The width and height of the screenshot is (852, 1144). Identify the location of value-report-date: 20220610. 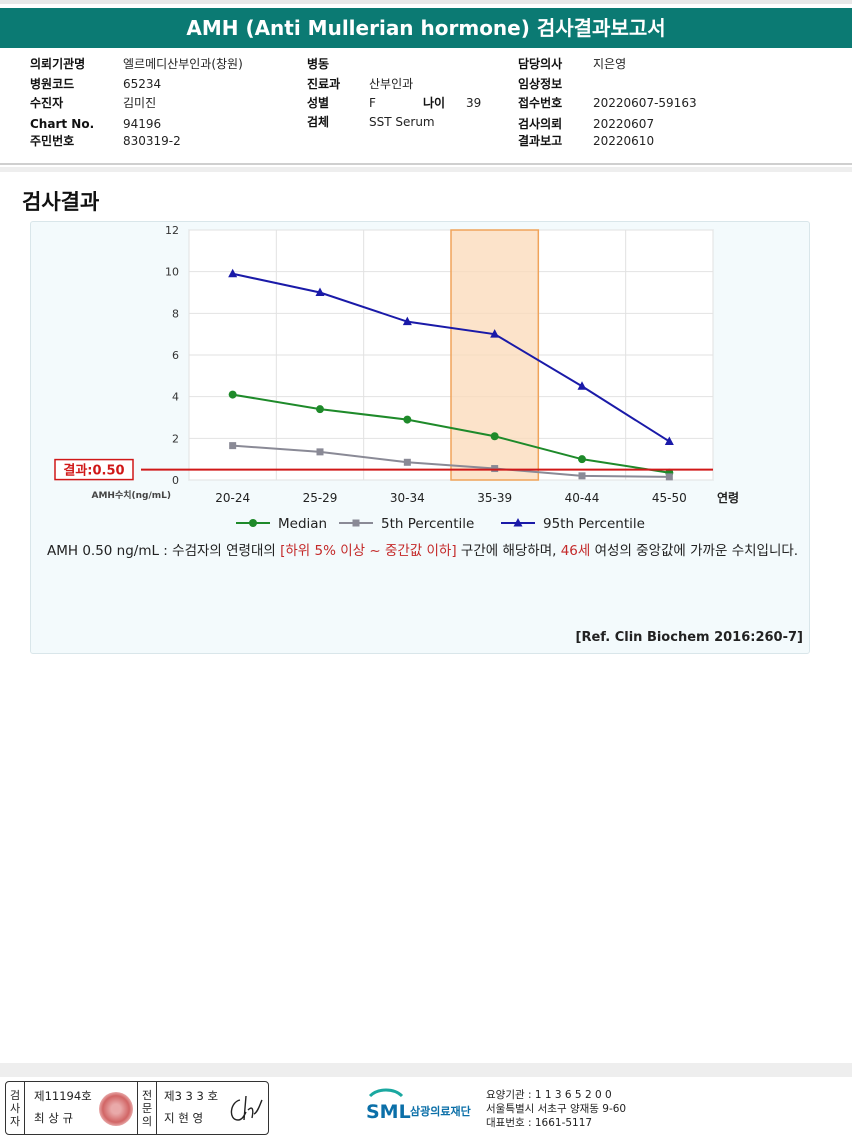
(624, 141).